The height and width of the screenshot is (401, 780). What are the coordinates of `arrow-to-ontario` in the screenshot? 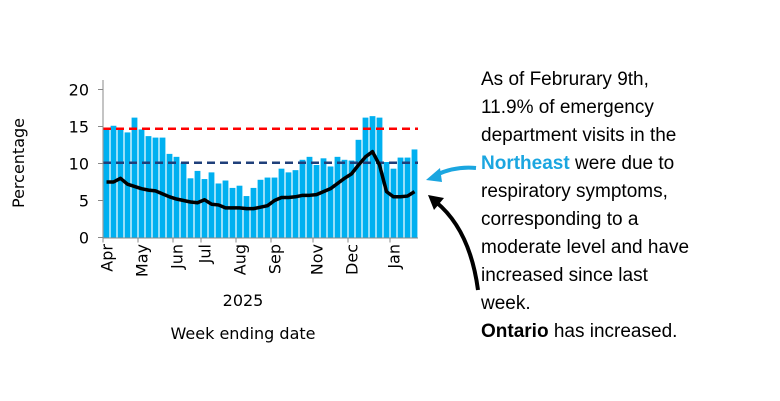 It's located at (454, 243).